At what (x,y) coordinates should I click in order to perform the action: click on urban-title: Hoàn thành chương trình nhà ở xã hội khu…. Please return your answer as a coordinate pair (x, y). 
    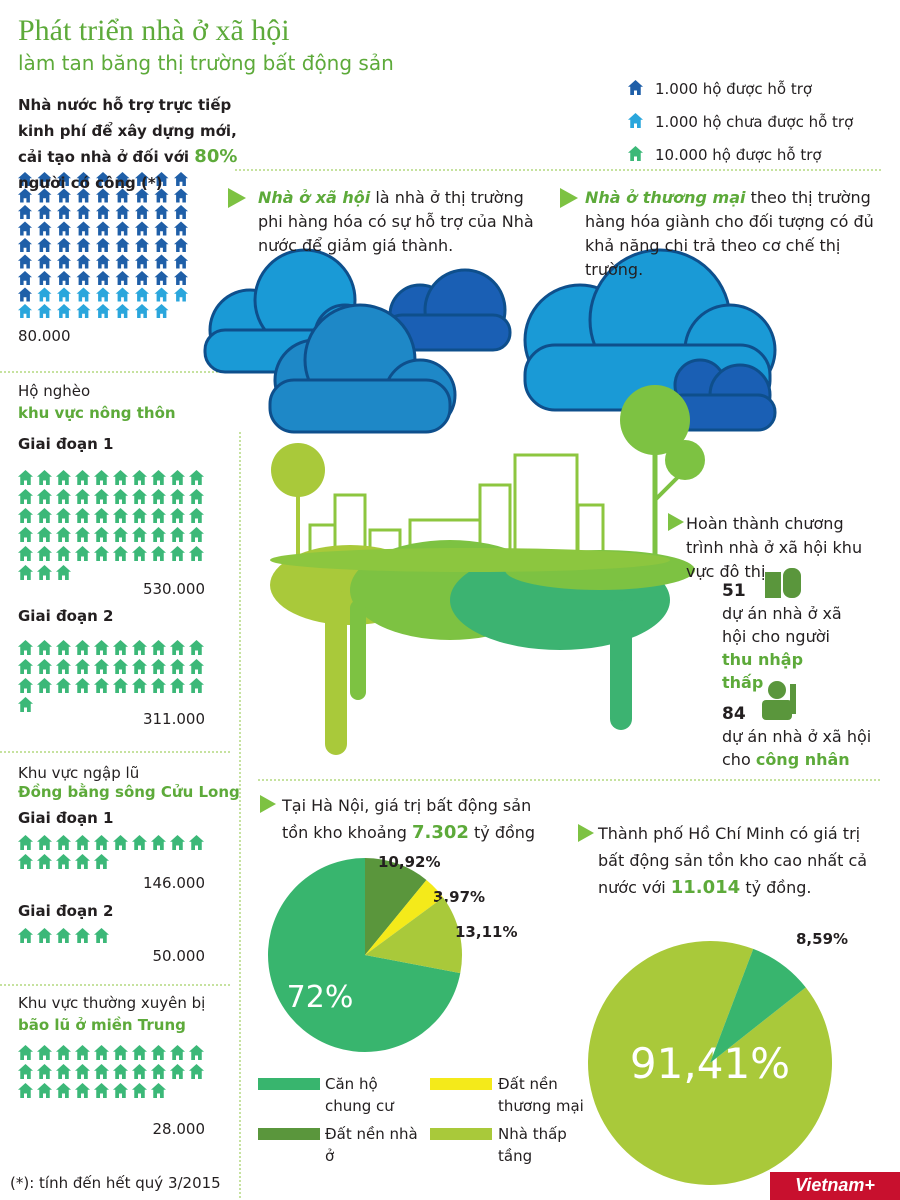
    Looking at the image, I should click on (774, 547).